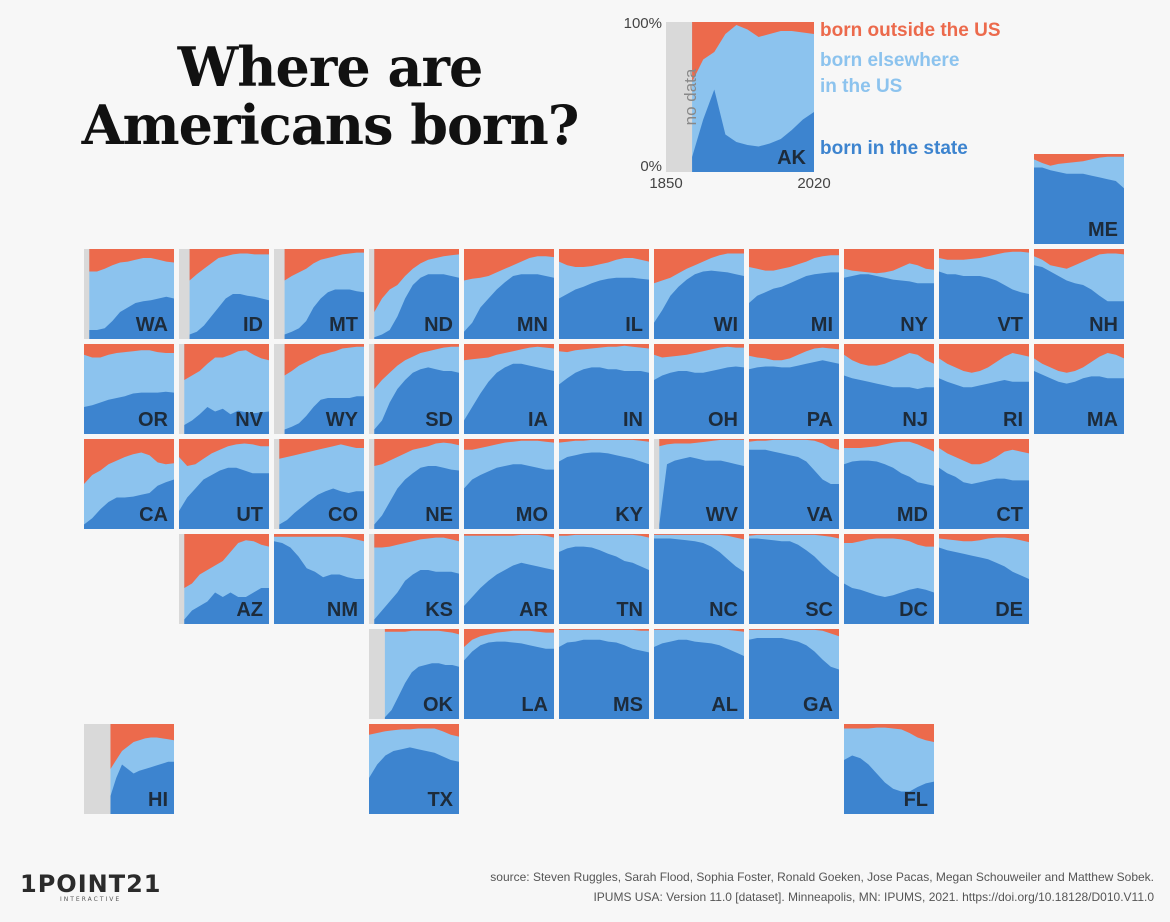 The width and height of the screenshot is (1170, 922). I want to click on state-label-ks: KS, so click(439, 610).